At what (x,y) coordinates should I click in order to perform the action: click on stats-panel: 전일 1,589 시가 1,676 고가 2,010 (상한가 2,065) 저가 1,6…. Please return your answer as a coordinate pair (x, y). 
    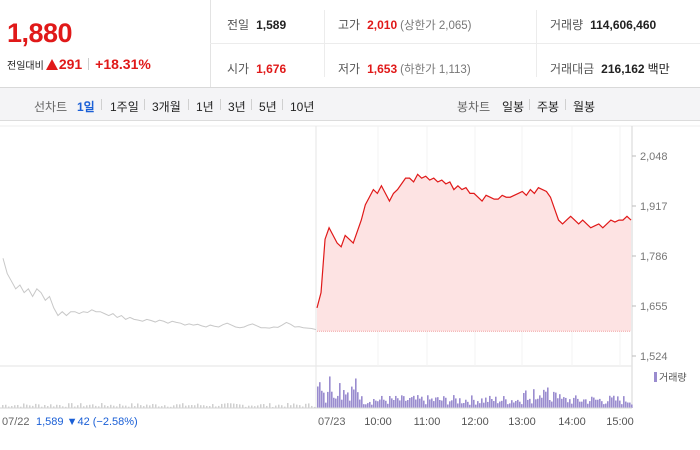
    Looking at the image, I should click on (455, 43).